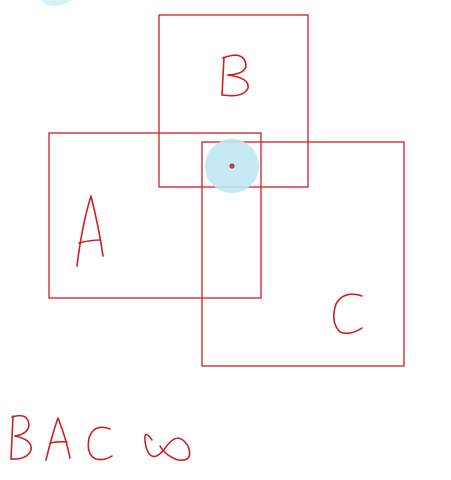  What do you see at coordinates (90, 231) in the screenshot?
I see `handwritten-label-a` at bounding box center [90, 231].